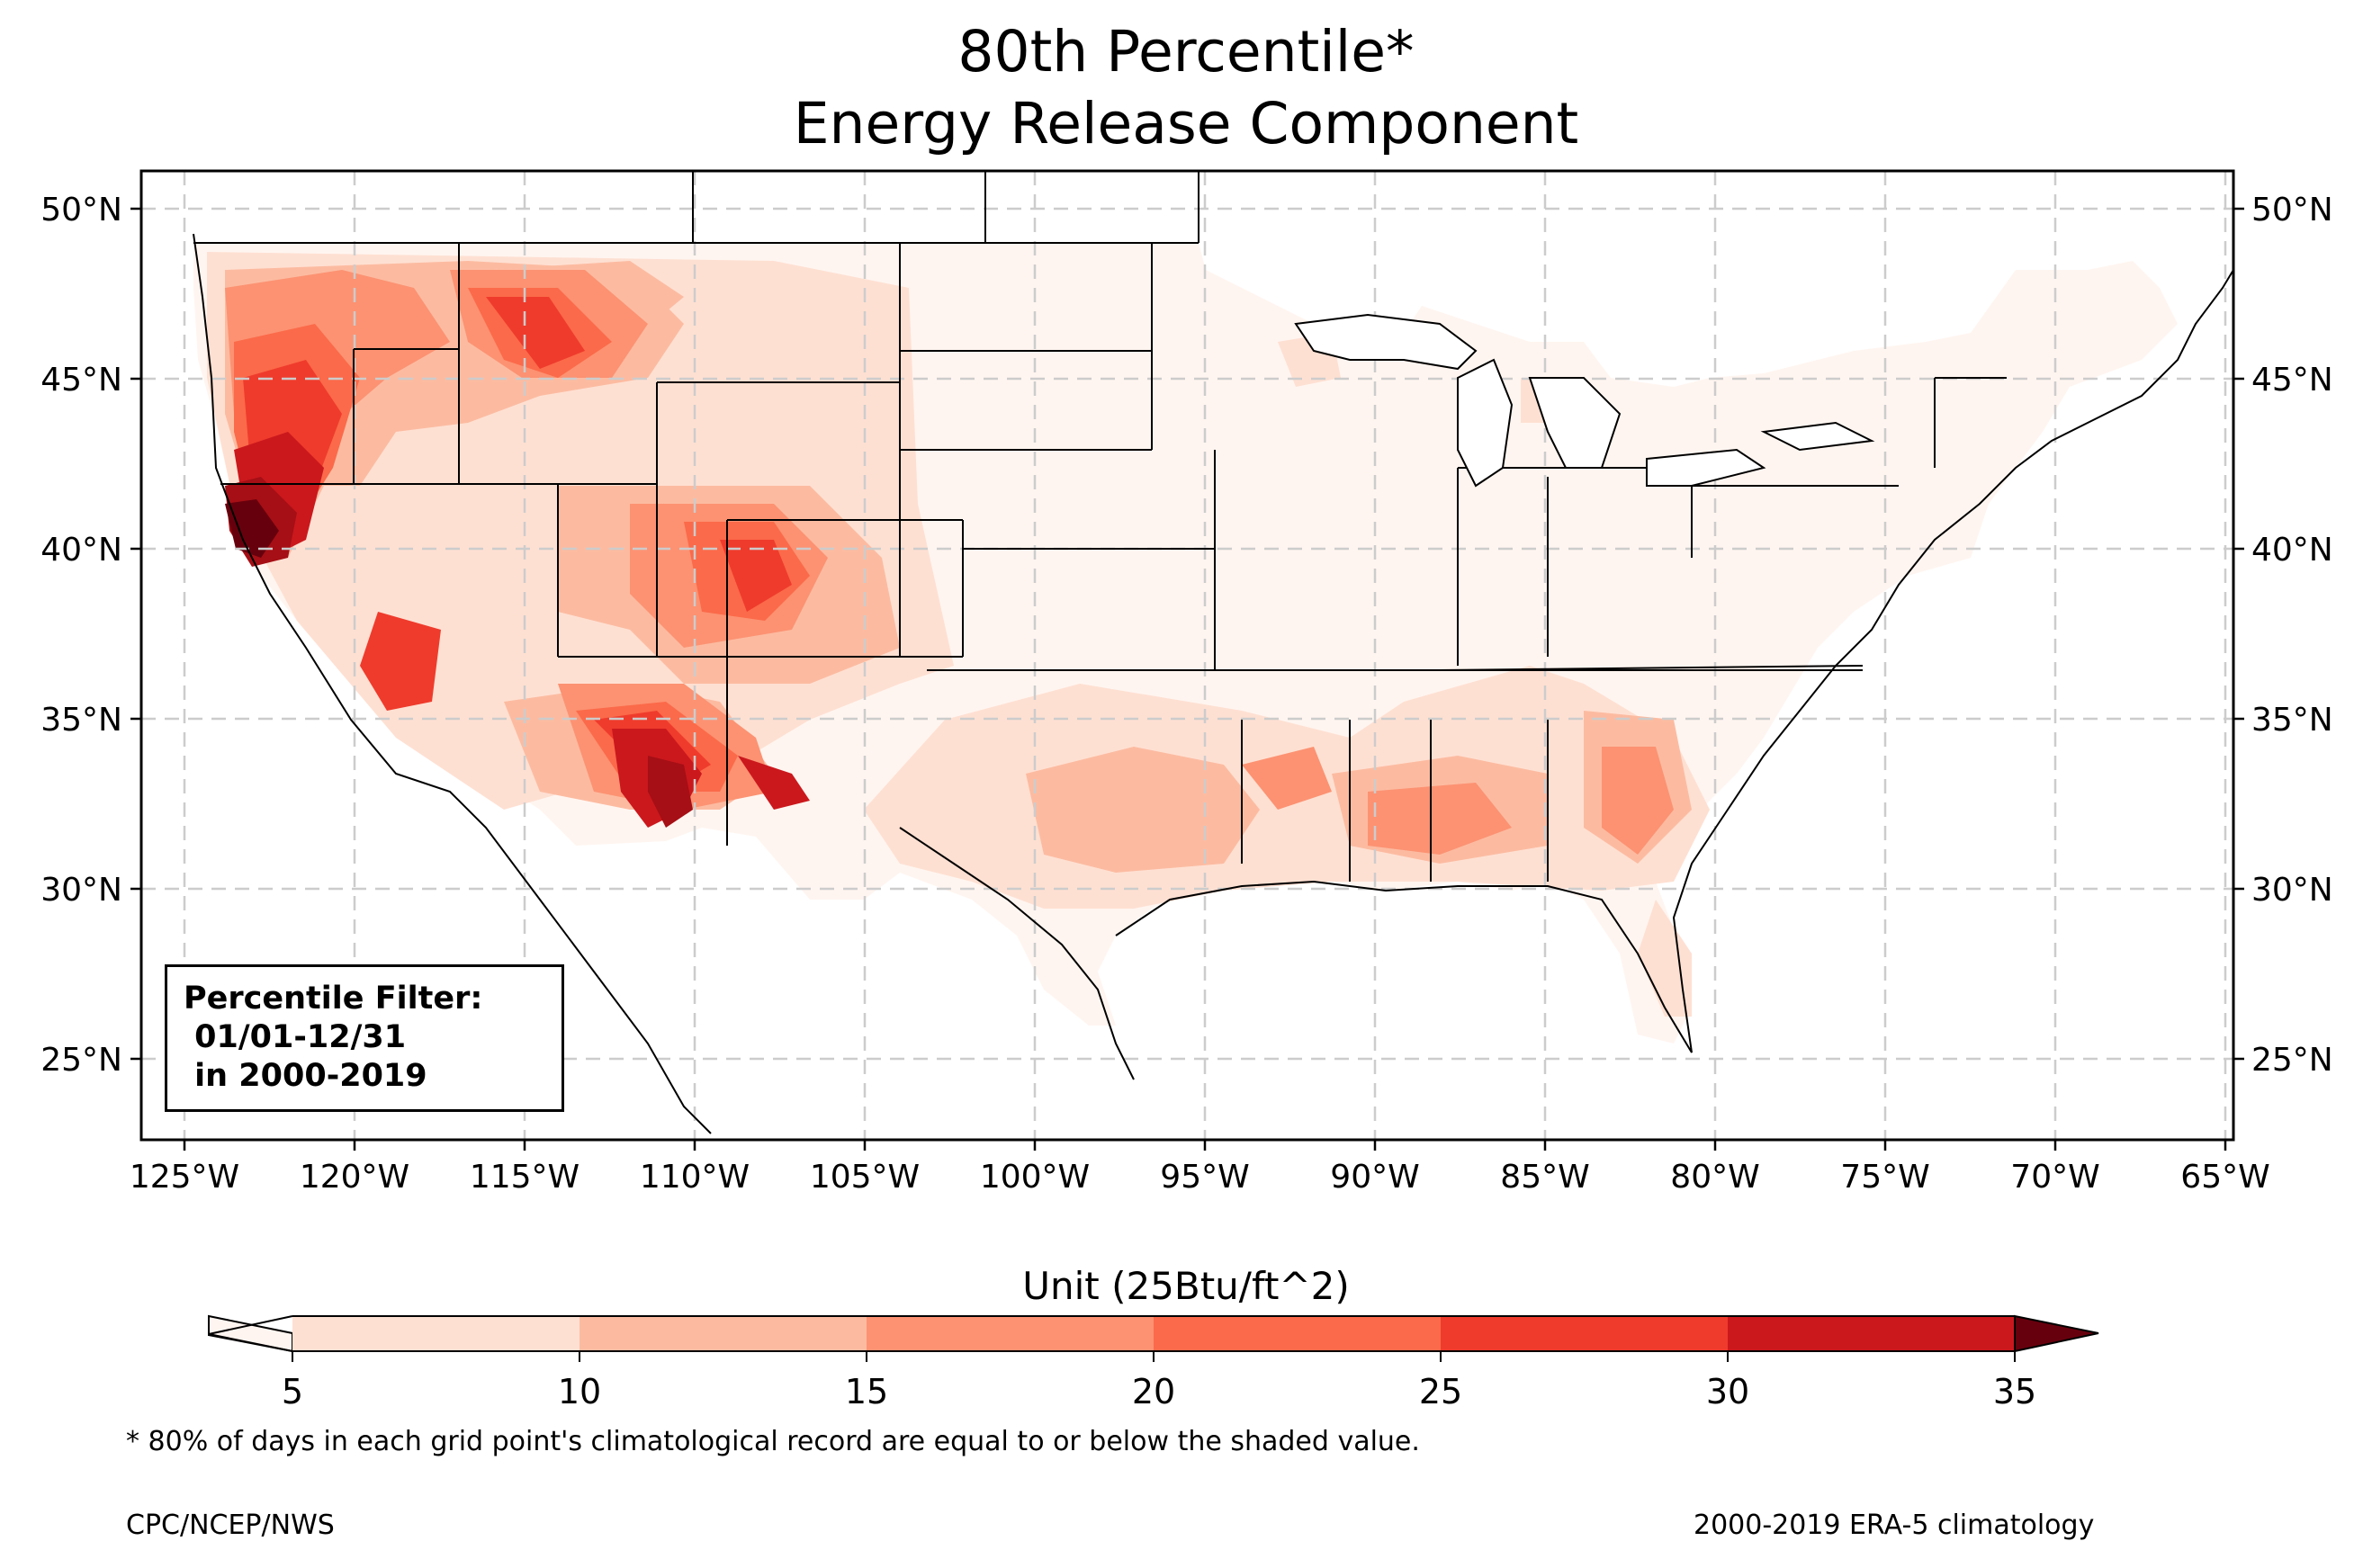 The width and height of the screenshot is (2372, 1568). What do you see at coordinates (2224, 1177) in the screenshot?
I see `lon-tick-label: 65°W` at bounding box center [2224, 1177].